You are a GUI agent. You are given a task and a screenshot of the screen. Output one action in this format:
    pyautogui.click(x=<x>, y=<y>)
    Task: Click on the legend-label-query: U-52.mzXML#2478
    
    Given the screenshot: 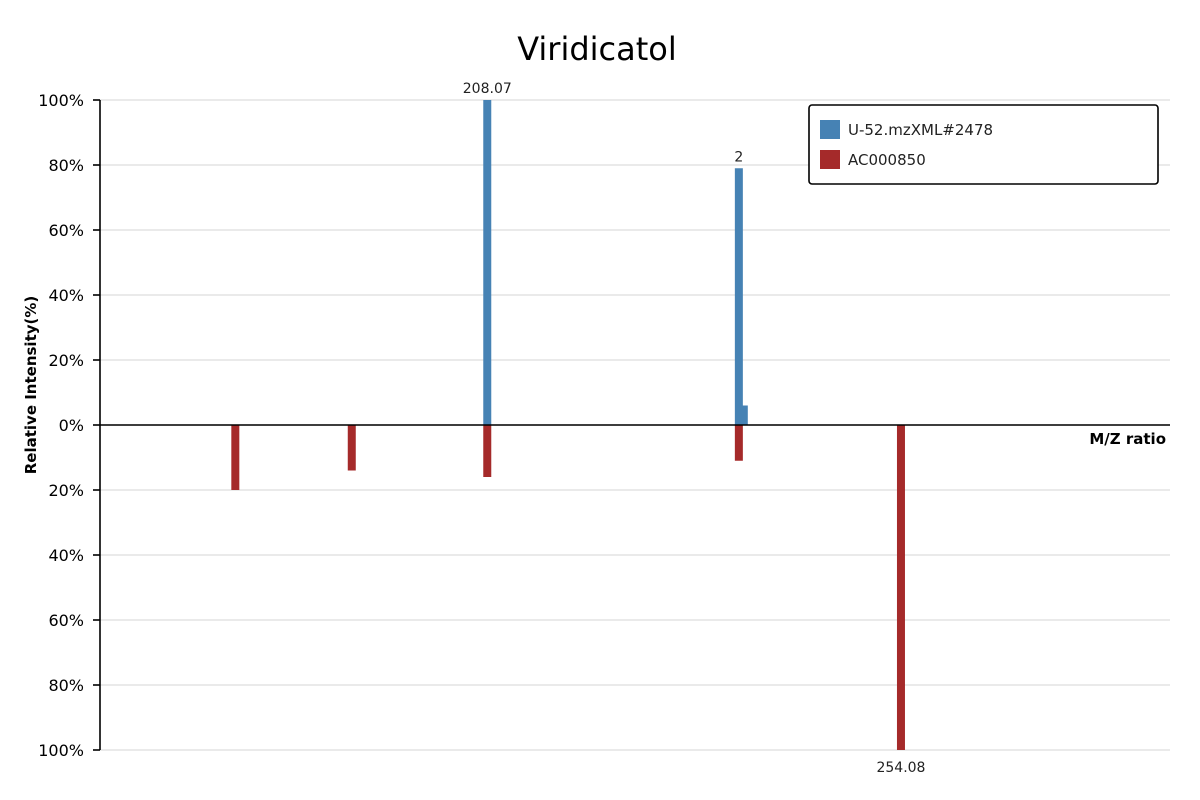 What is the action you would take?
    pyautogui.click(x=920, y=130)
    